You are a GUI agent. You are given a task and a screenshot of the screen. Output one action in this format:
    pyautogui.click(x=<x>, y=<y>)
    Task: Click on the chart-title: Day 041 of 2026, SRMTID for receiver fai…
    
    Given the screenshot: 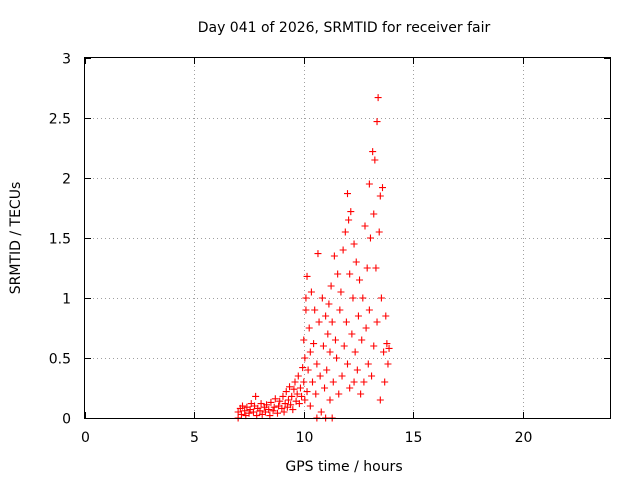 What is the action you would take?
    pyautogui.click(x=344, y=28)
    